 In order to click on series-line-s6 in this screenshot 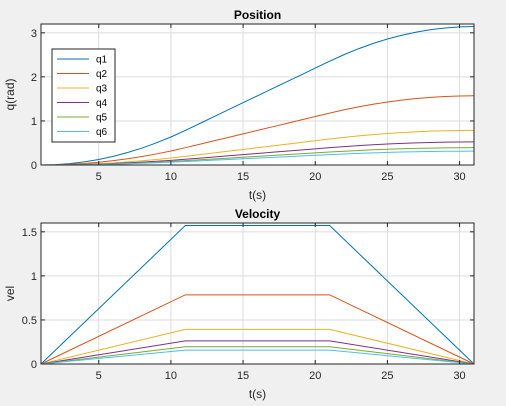, I will do `click(257, 357)`.